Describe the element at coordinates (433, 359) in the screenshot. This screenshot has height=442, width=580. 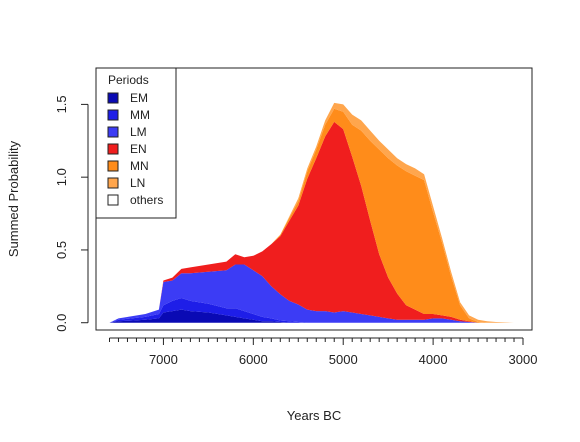
I see `x-tick-label: 4000` at that location.